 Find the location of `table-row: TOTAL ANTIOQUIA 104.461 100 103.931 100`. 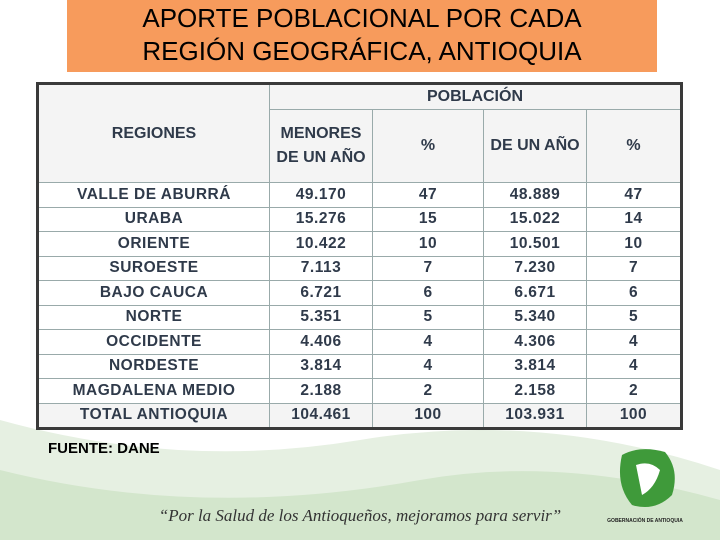

table-row: TOTAL ANTIOQUIA 104.461 100 103.931 100 is located at coordinates (359, 415).